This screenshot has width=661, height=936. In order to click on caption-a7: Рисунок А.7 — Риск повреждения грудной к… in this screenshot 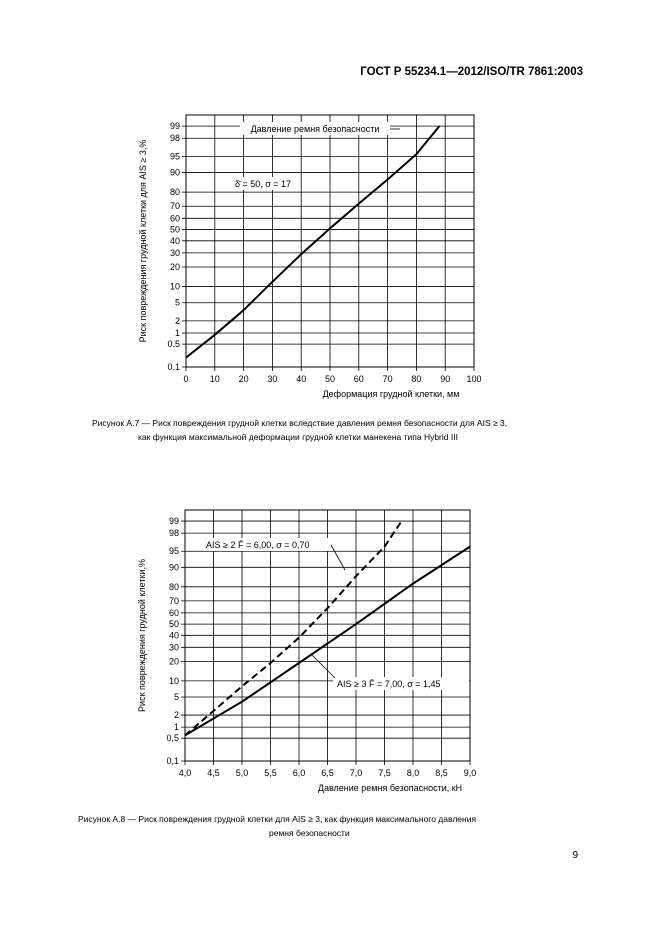, I will do `click(362, 430)`.